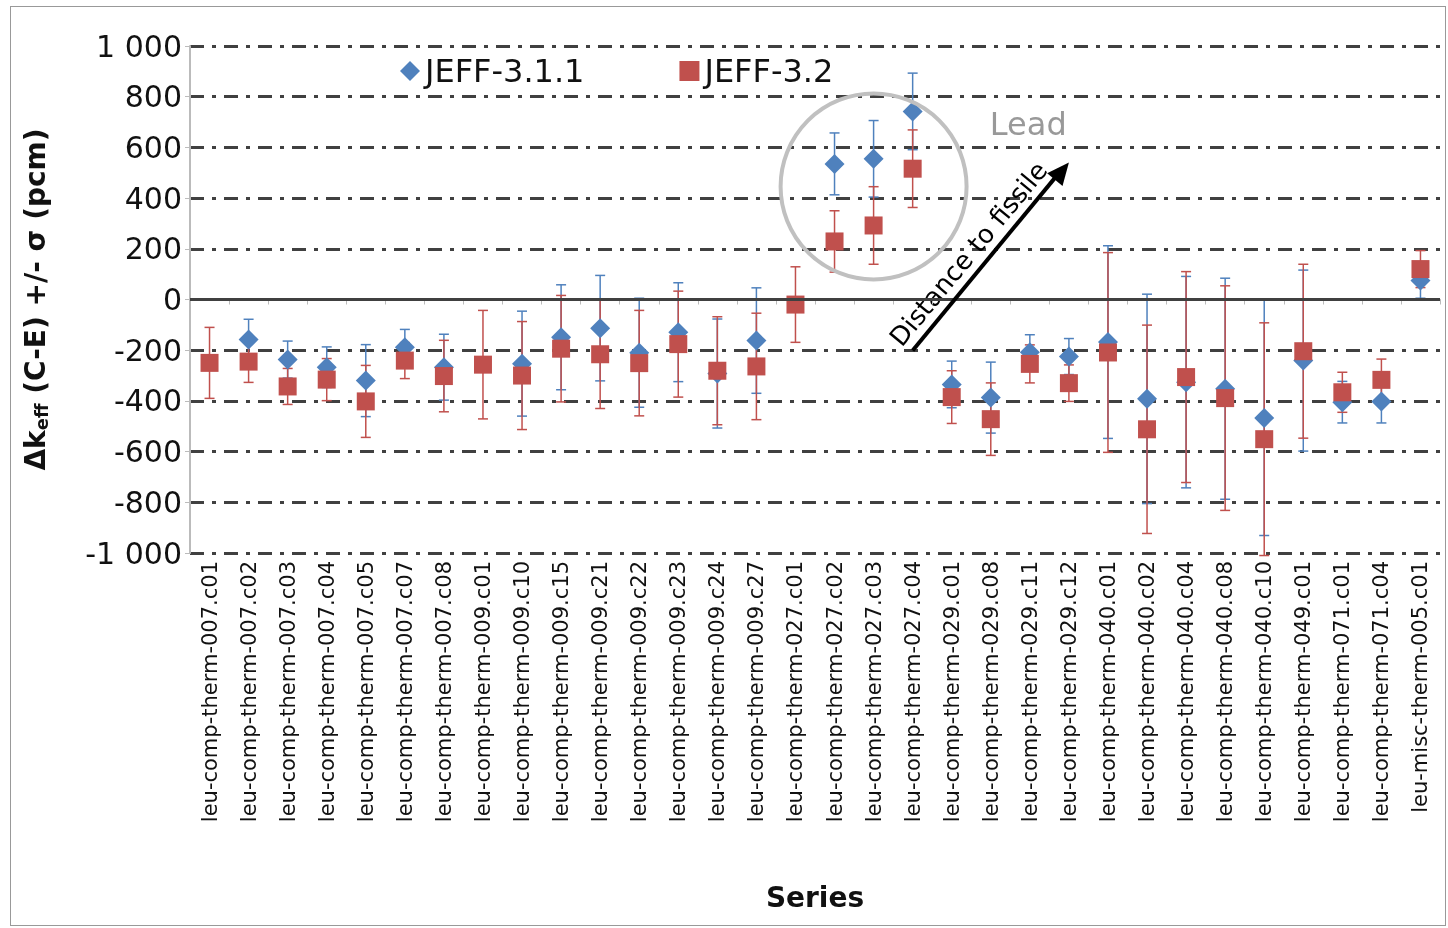 This screenshot has width=1448, height=928. What do you see at coordinates (873, 692) in the screenshot?
I see `x-tick-label: leu-comp-therm-027.c03` at bounding box center [873, 692].